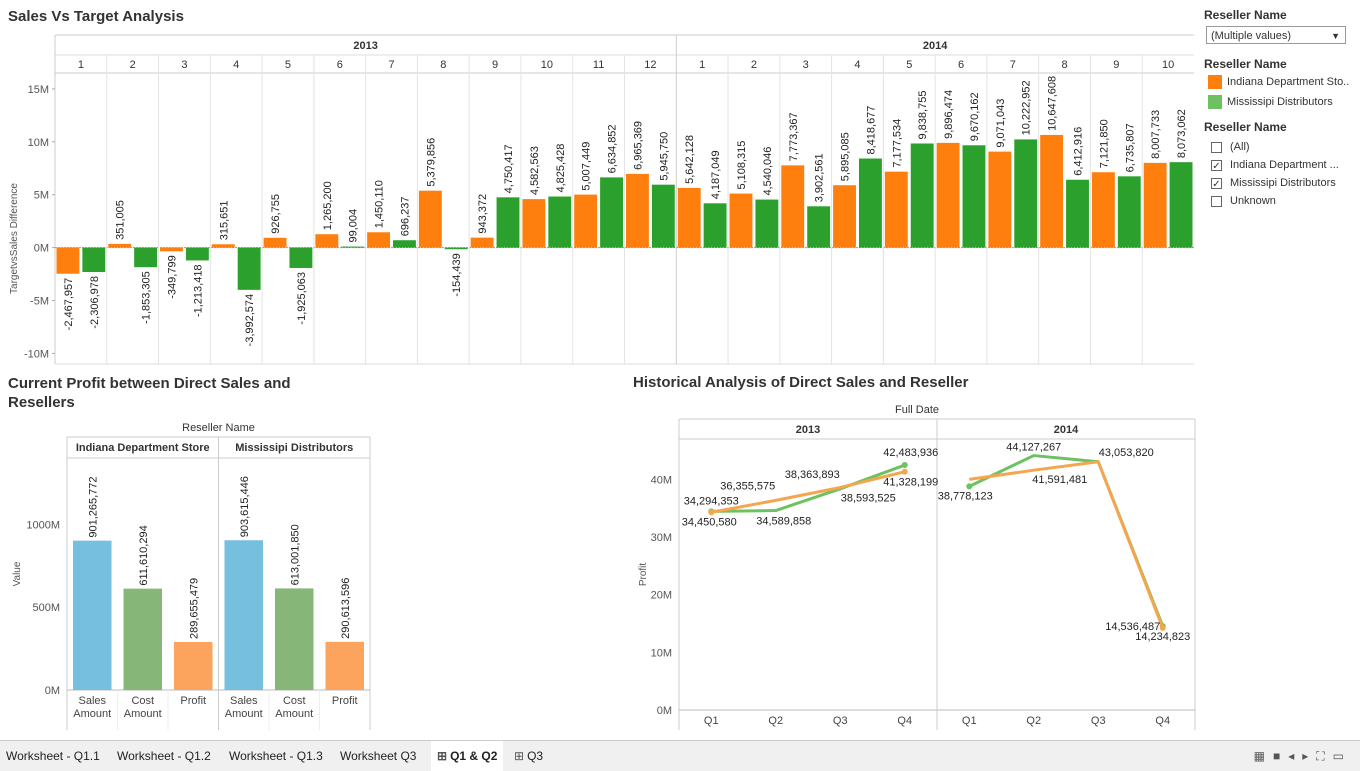 The height and width of the screenshot is (771, 1360). What do you see at coordinates (1270, 102) in the screenshot?
I see `legend-item-mississipi: Mississipi Distributors` at bounding box center [1270, 102].